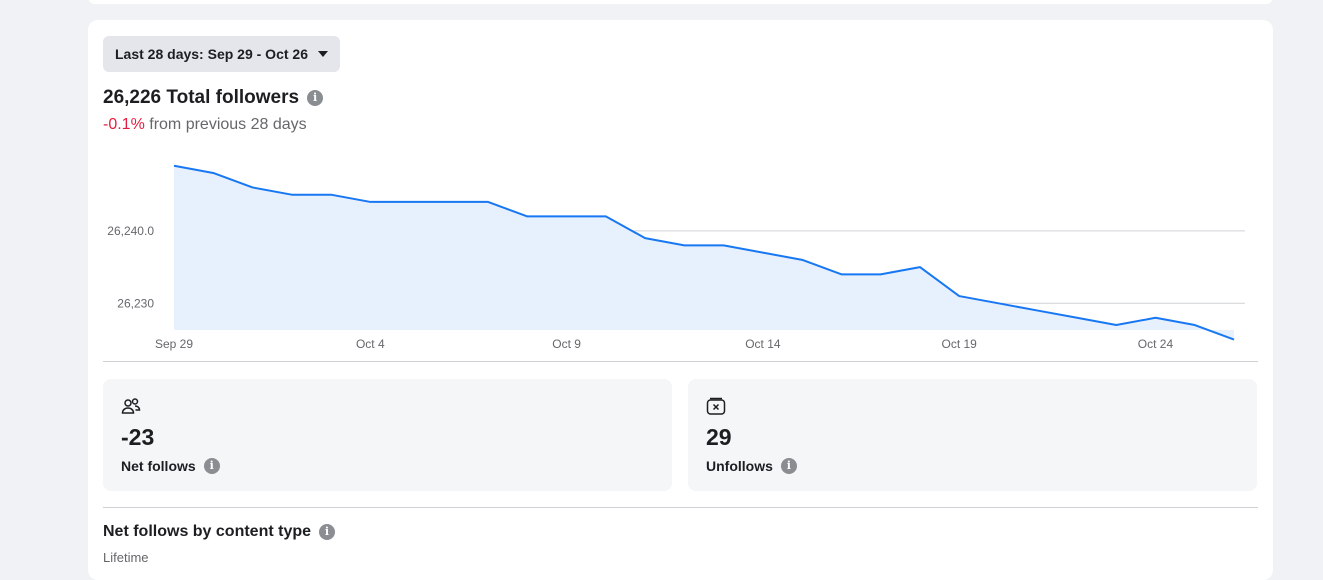 This screenshot has height=580, width=1323. Describe the element at coordinates (135, 303) in the screenshot. I see `y-tick-label: 26,230` at that location.